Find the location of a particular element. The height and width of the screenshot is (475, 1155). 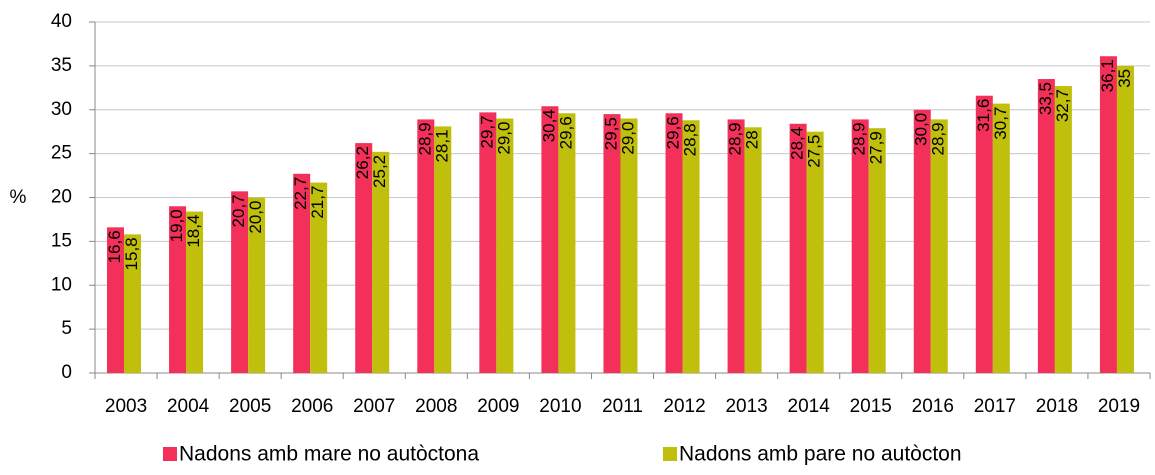

x-tick-label: 2003 is located at coordinates (126, 406).